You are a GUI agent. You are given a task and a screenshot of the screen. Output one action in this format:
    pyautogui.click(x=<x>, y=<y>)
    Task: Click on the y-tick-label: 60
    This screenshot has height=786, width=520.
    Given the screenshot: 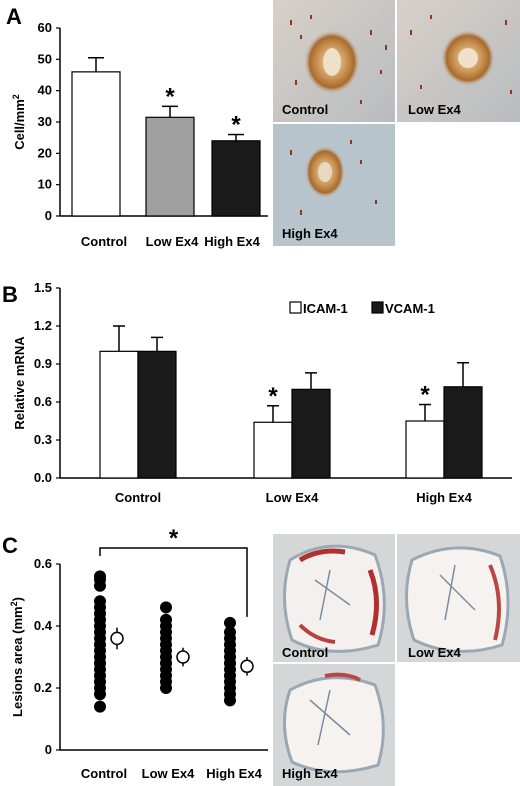 What is the action you would take?
    pyautogui.click(x=45, y=27)
    